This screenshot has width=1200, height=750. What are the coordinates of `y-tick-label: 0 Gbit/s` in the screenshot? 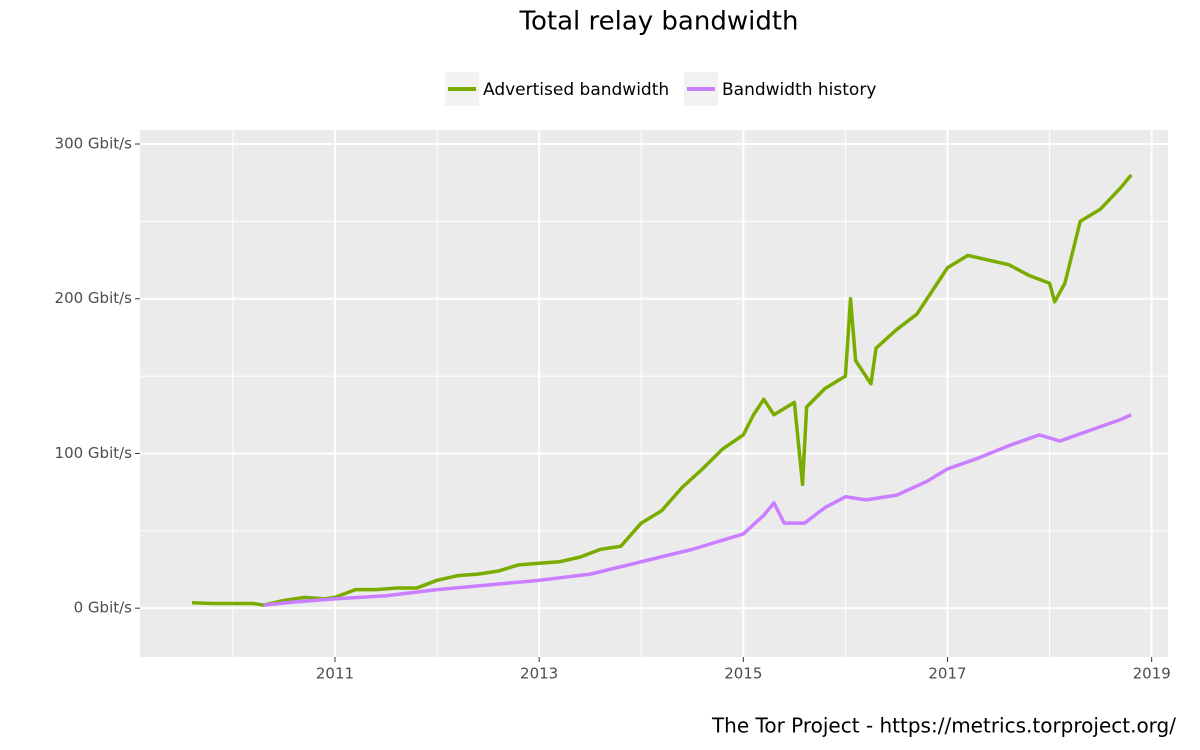 It's located at (103, 608).